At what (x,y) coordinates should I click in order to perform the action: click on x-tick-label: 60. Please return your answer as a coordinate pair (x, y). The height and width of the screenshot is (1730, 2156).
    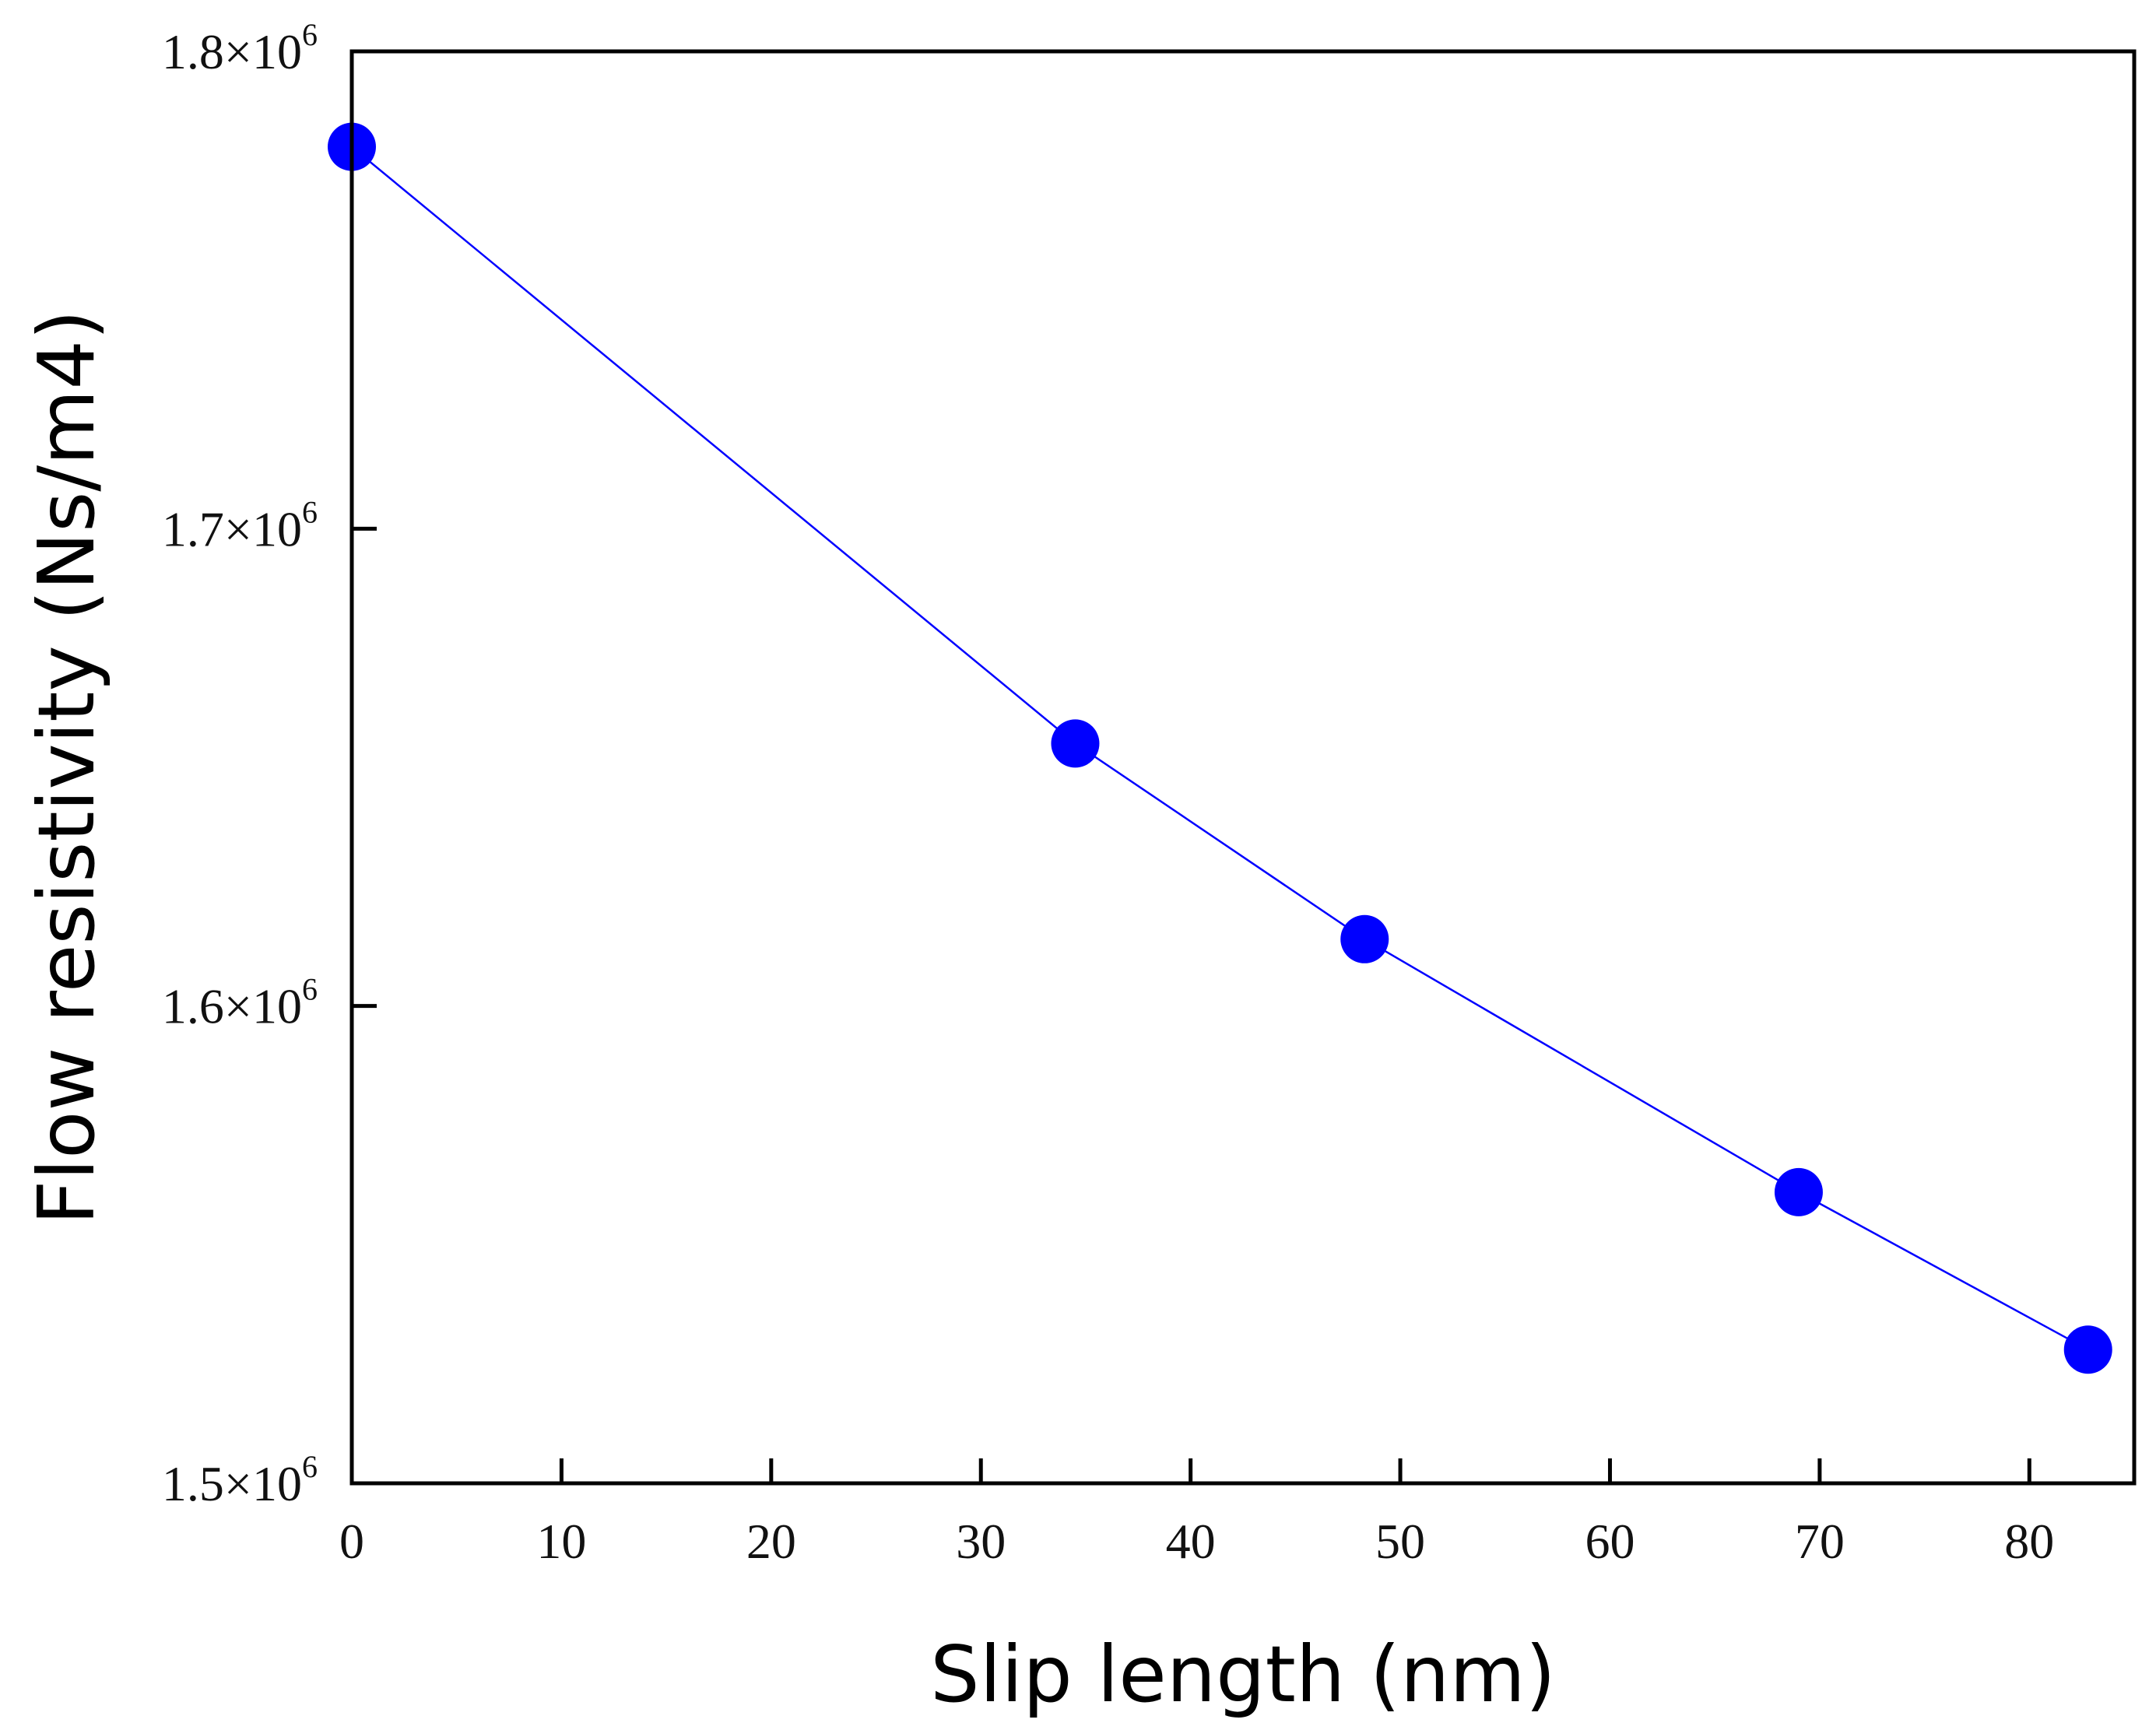
    Looking at the image, I should click on (1610, 1541).